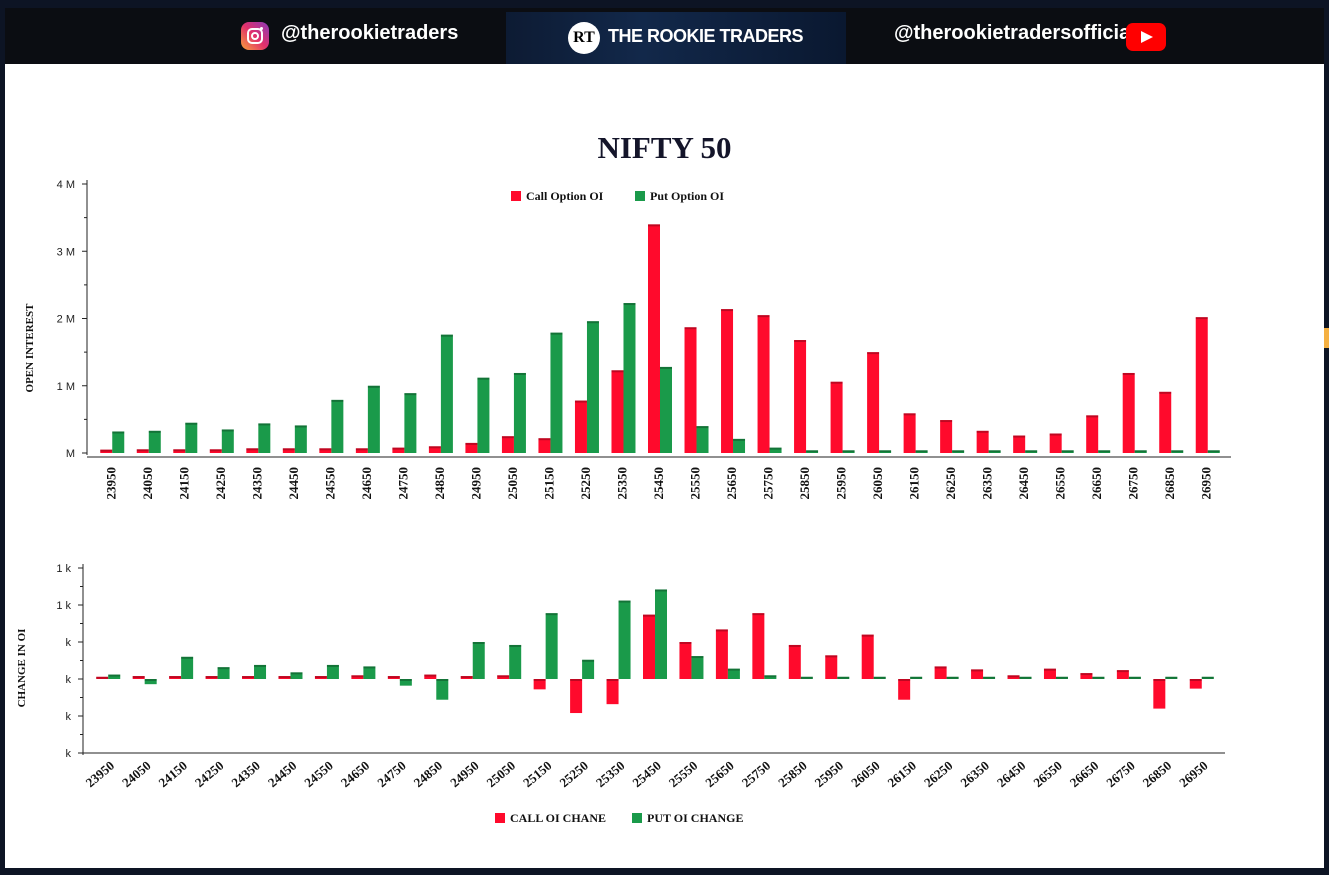 The width and height of the screenshot is (1329, 875). Describe the element at coordinates (66, 185) in the screenshot. I see `y-tick-label: 4 M` at that location.